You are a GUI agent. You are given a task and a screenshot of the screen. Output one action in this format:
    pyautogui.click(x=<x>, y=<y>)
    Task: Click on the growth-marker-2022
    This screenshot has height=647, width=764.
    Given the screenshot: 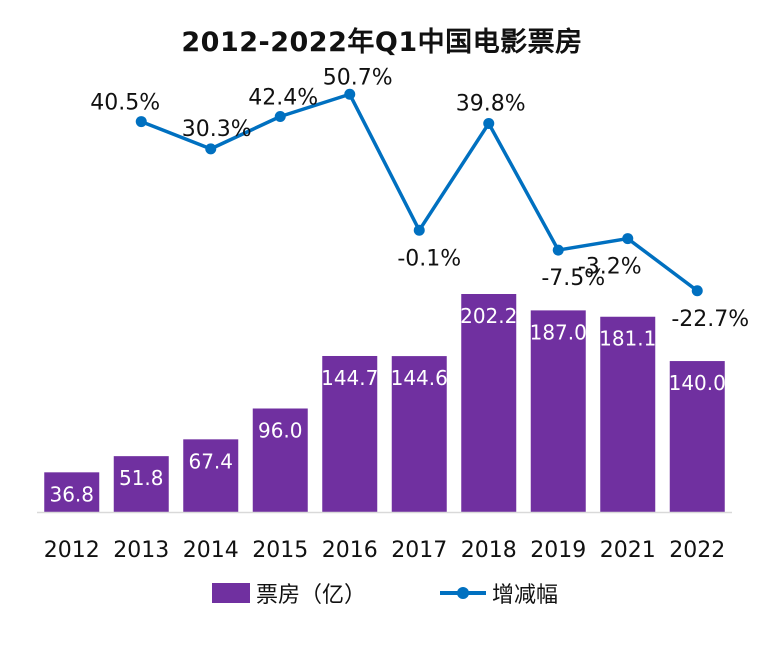 What is the action you would take?
    pyautogui.click(x=697, y=291)
    